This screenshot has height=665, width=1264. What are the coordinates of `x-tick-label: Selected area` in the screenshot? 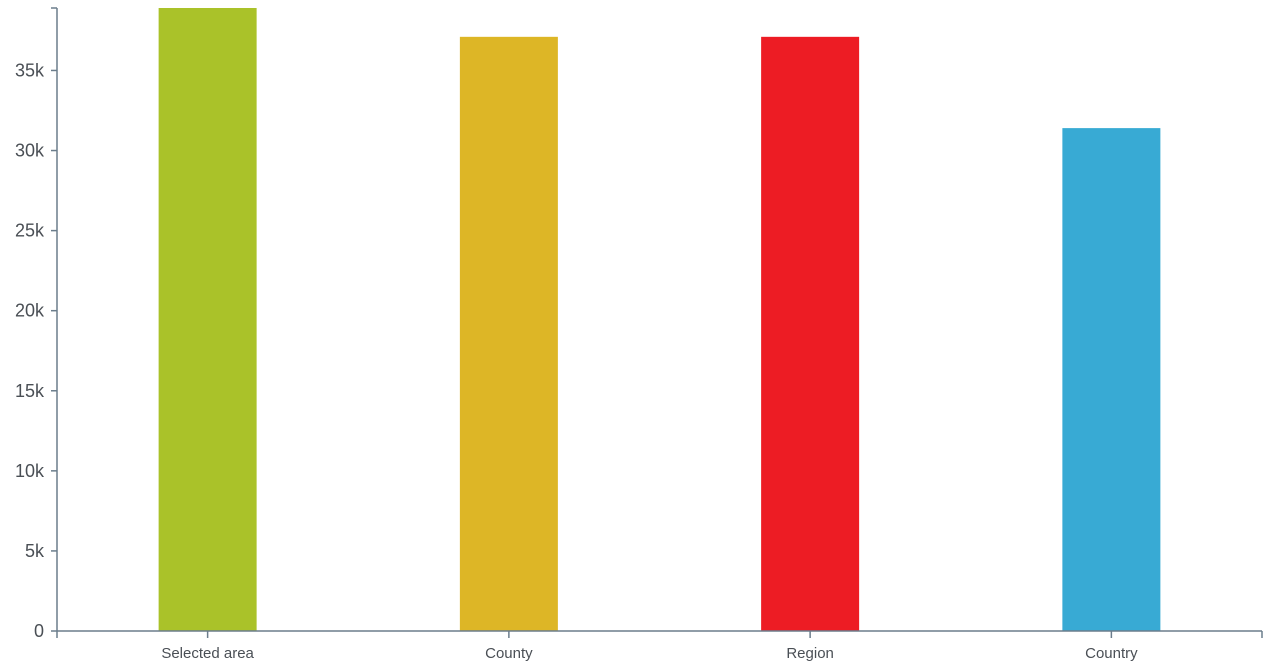 It's located at (207, 653).